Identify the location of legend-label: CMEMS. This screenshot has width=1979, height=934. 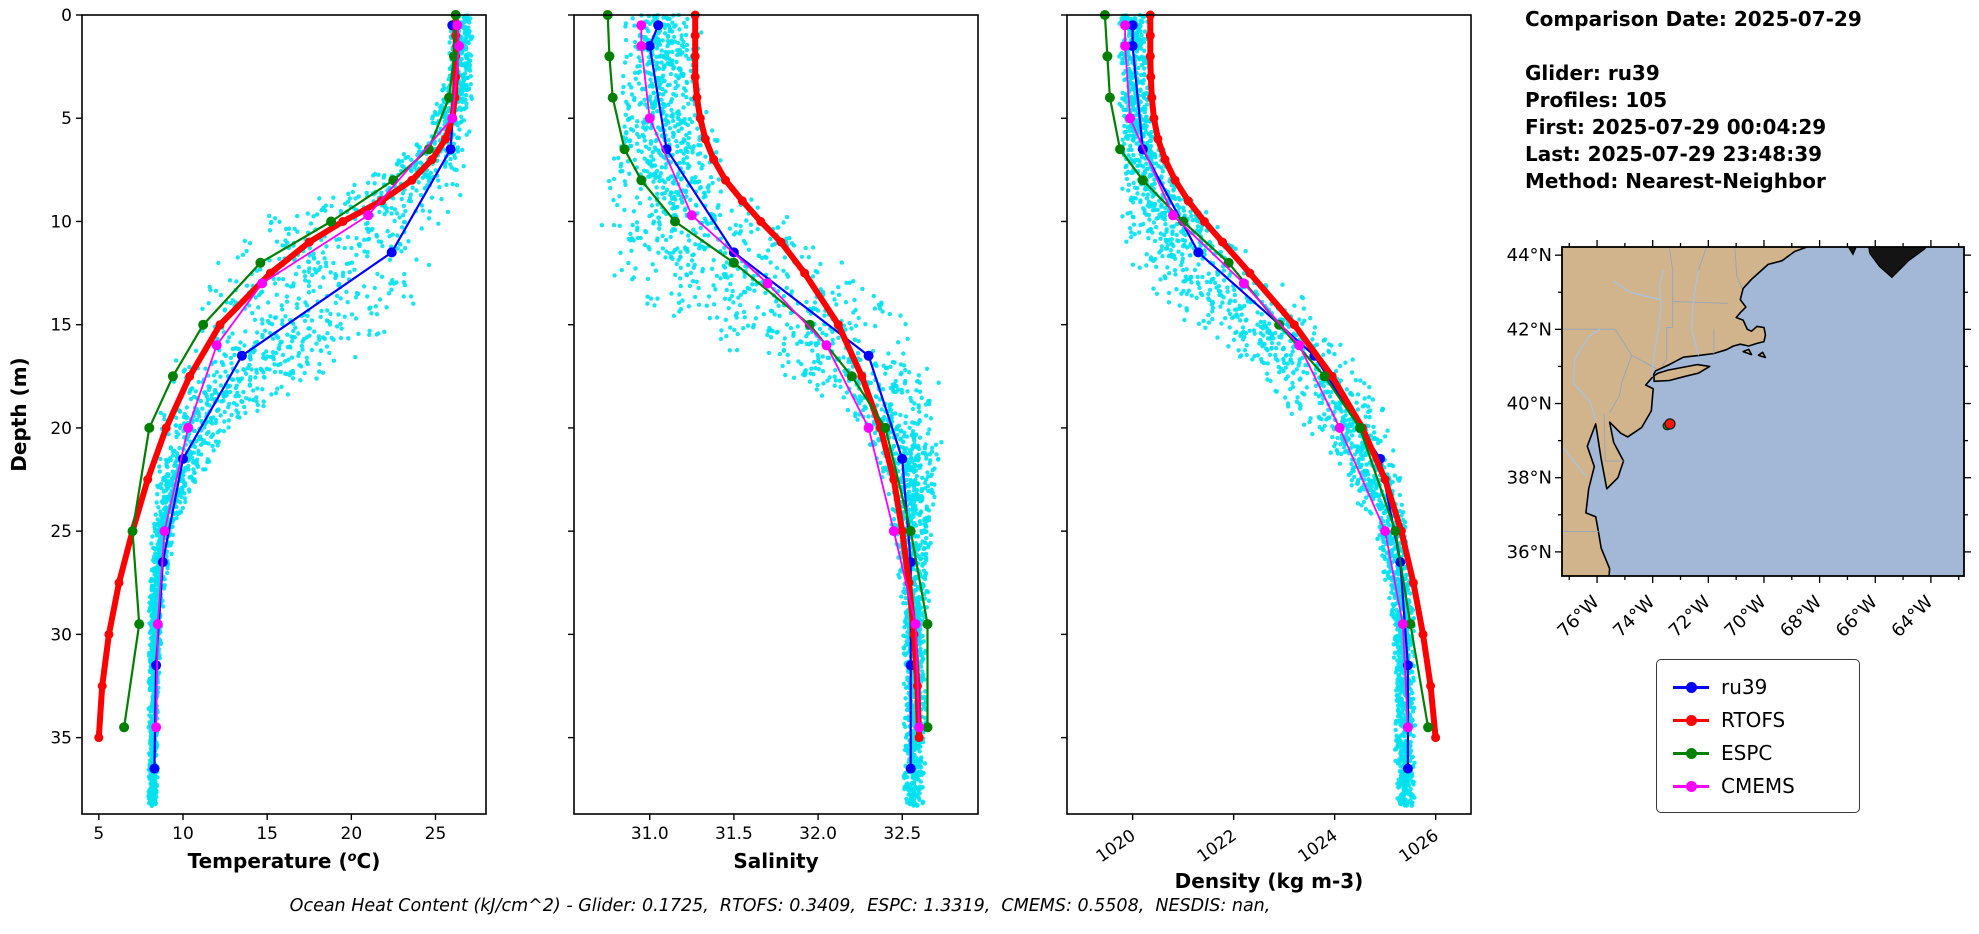
(1758, 785).